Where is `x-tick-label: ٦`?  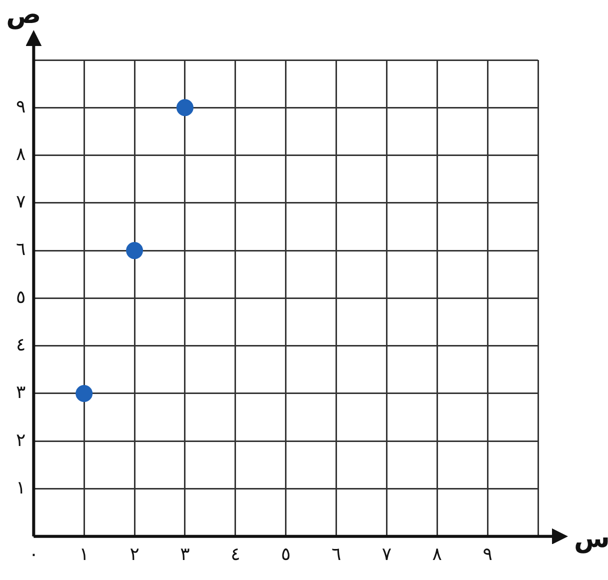
x-tick-label: ٦ is located at coordinates (336, 554).